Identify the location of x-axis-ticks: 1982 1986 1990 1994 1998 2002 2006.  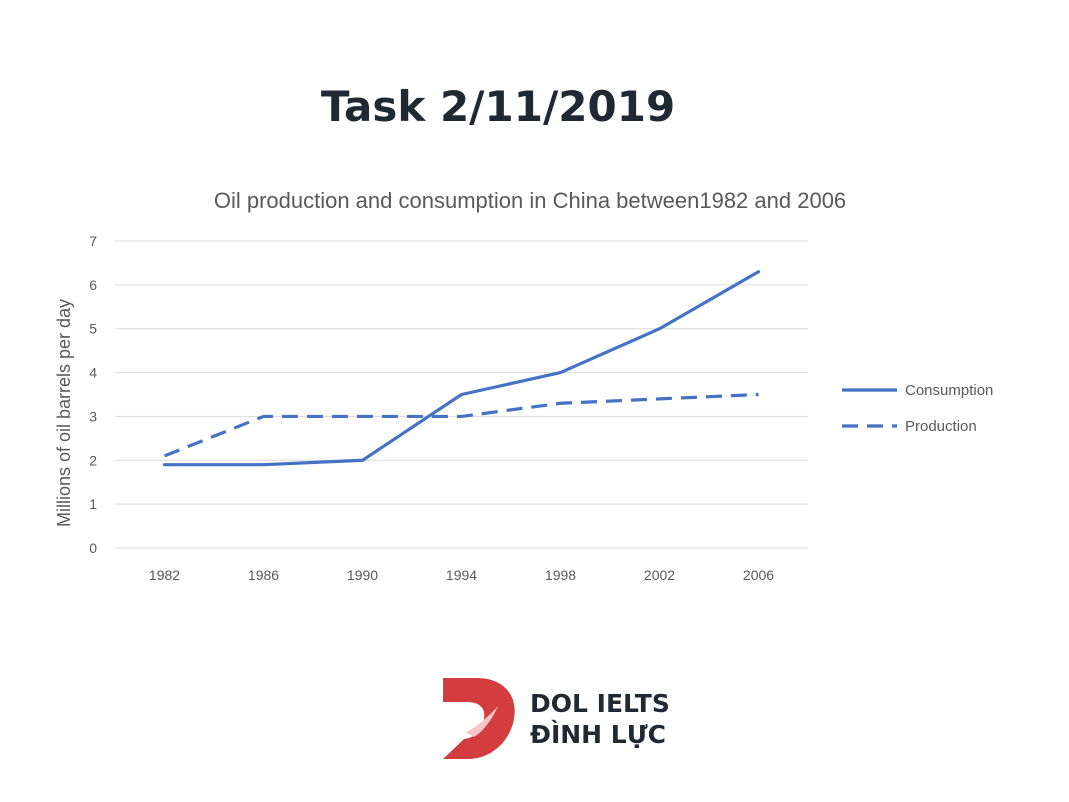
(461, 575).